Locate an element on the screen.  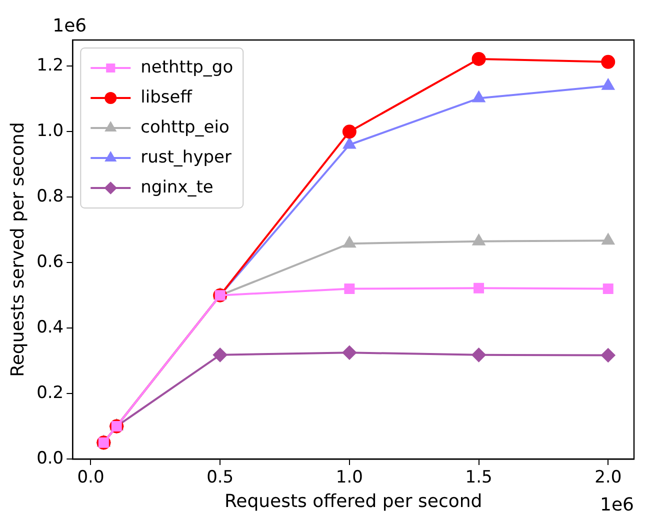
y-tick-label: 0.6 is located at coordinates (50, 262).